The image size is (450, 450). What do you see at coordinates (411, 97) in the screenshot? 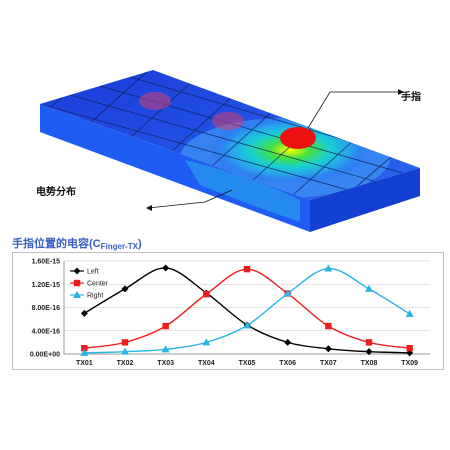
I see `finger-label: 手指` at bounding box center [411, 97].